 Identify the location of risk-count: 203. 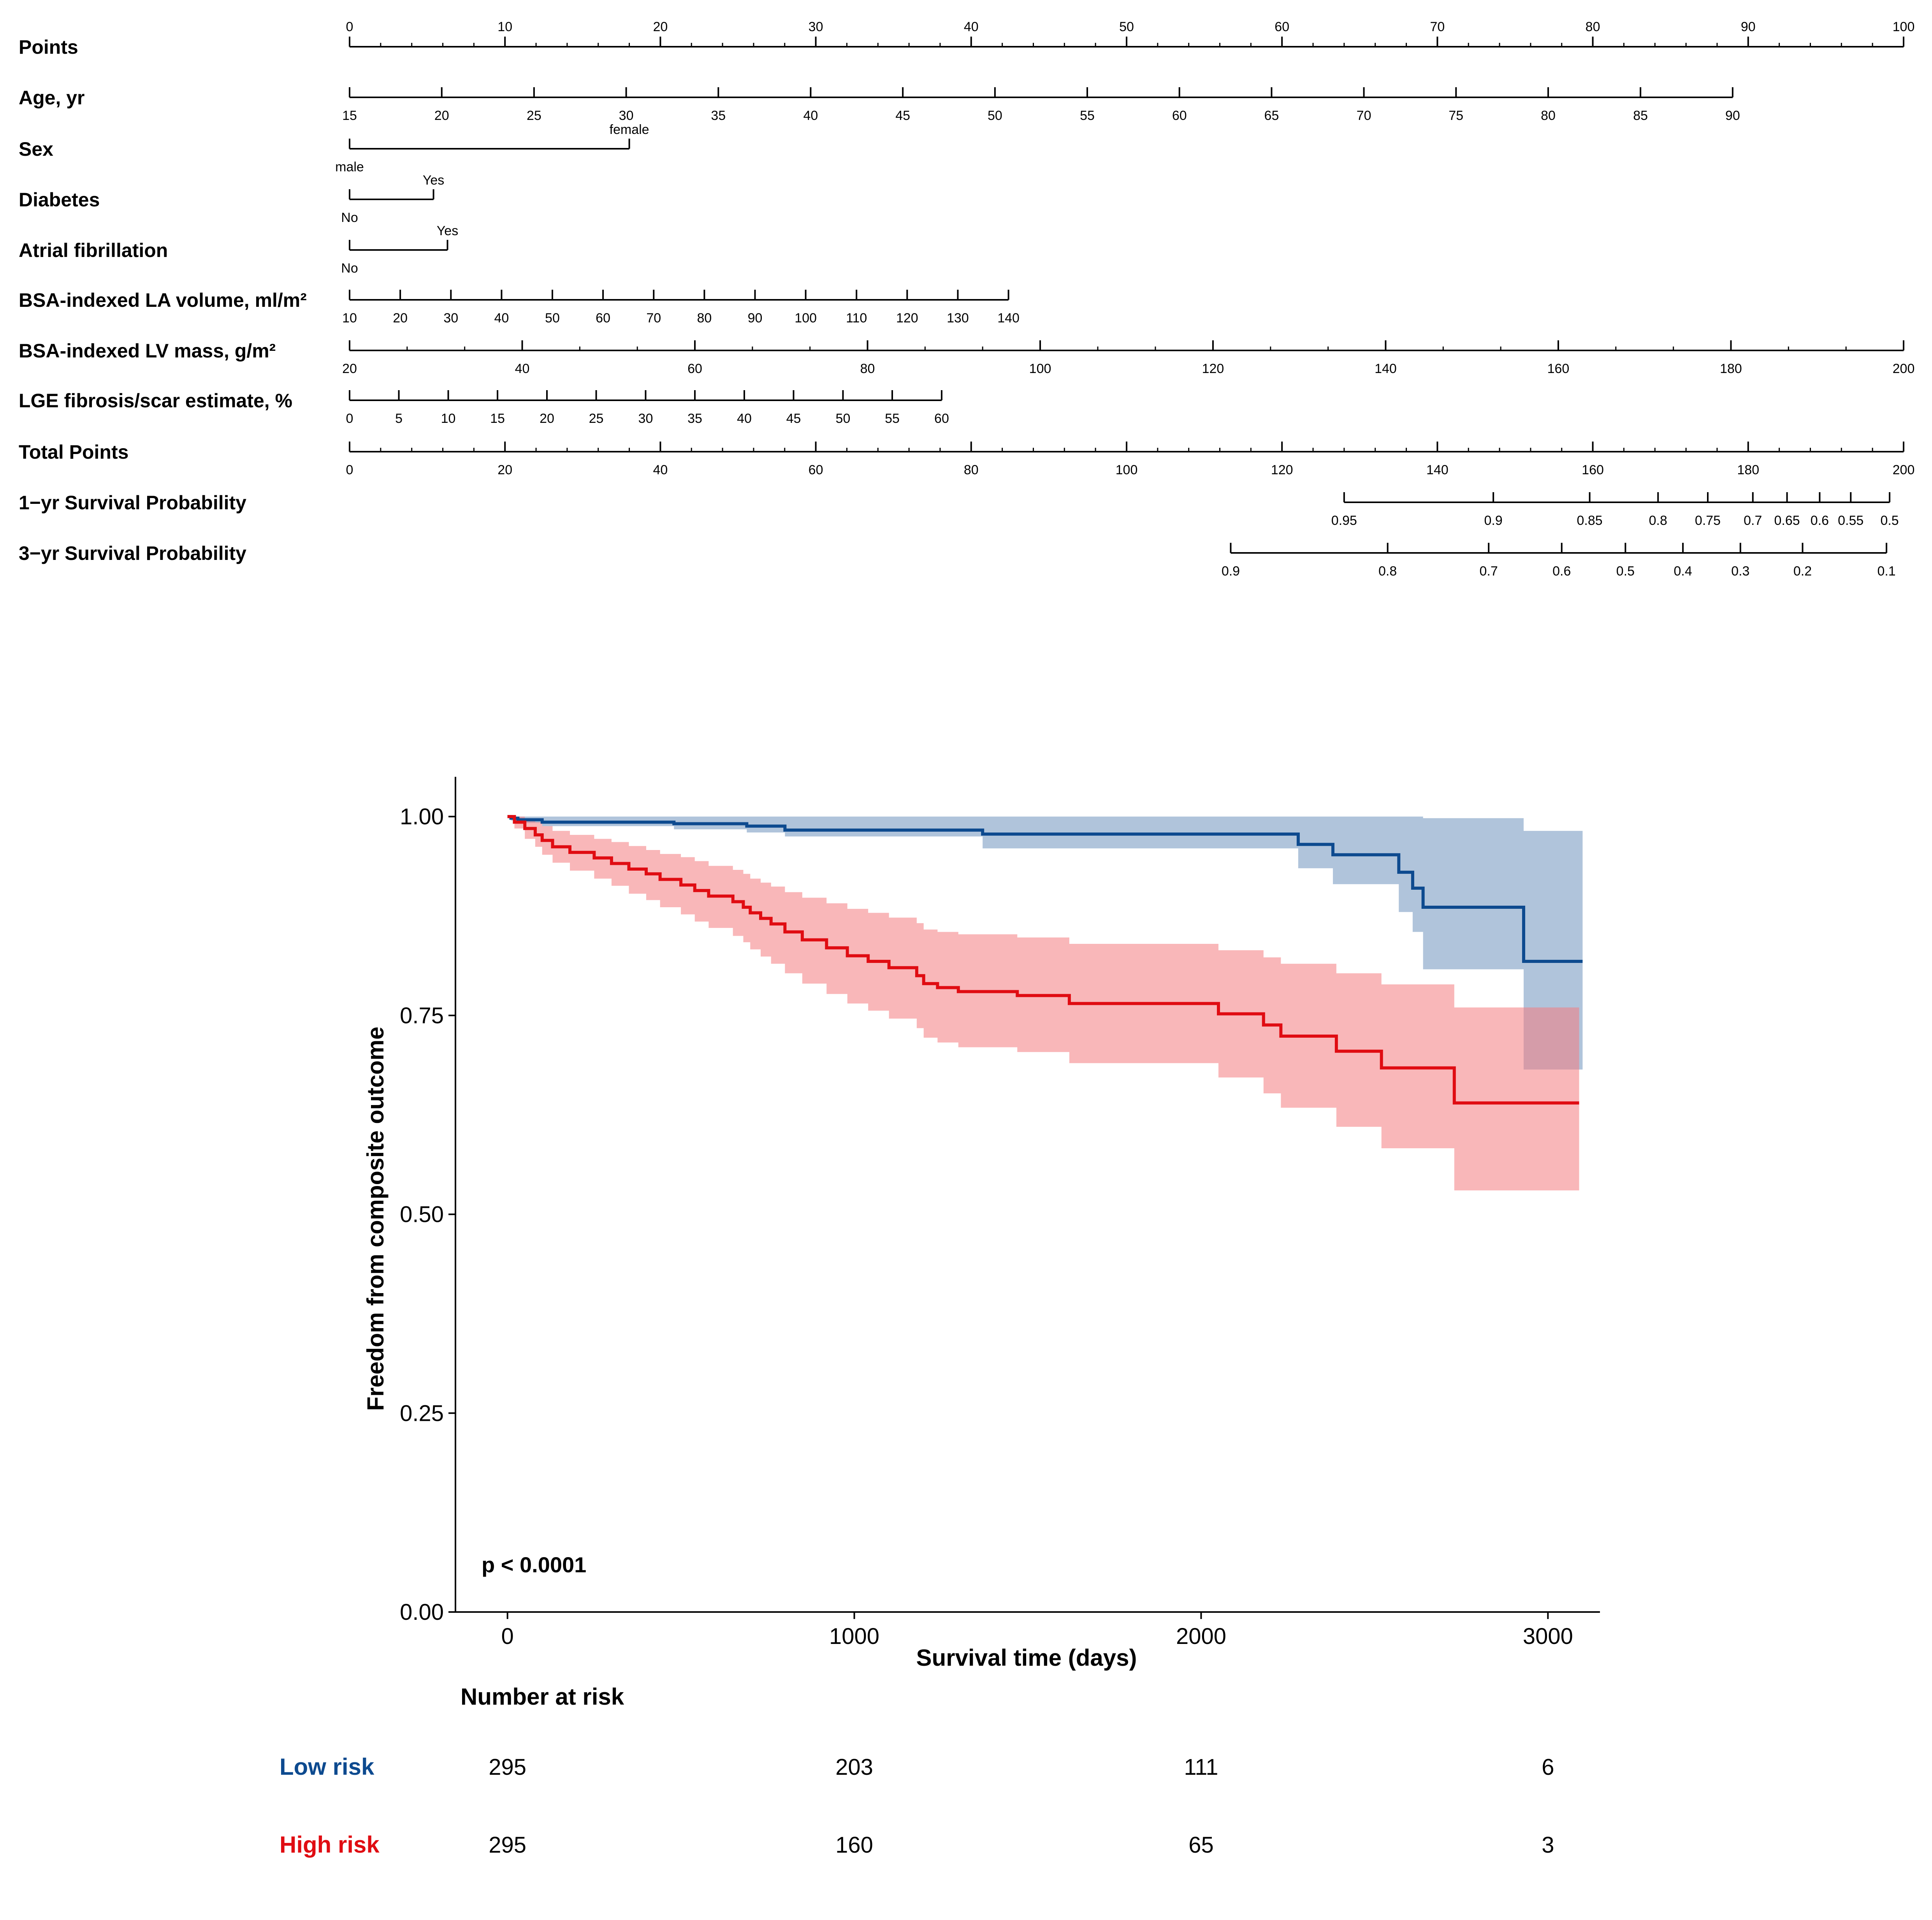
(854, 1768).